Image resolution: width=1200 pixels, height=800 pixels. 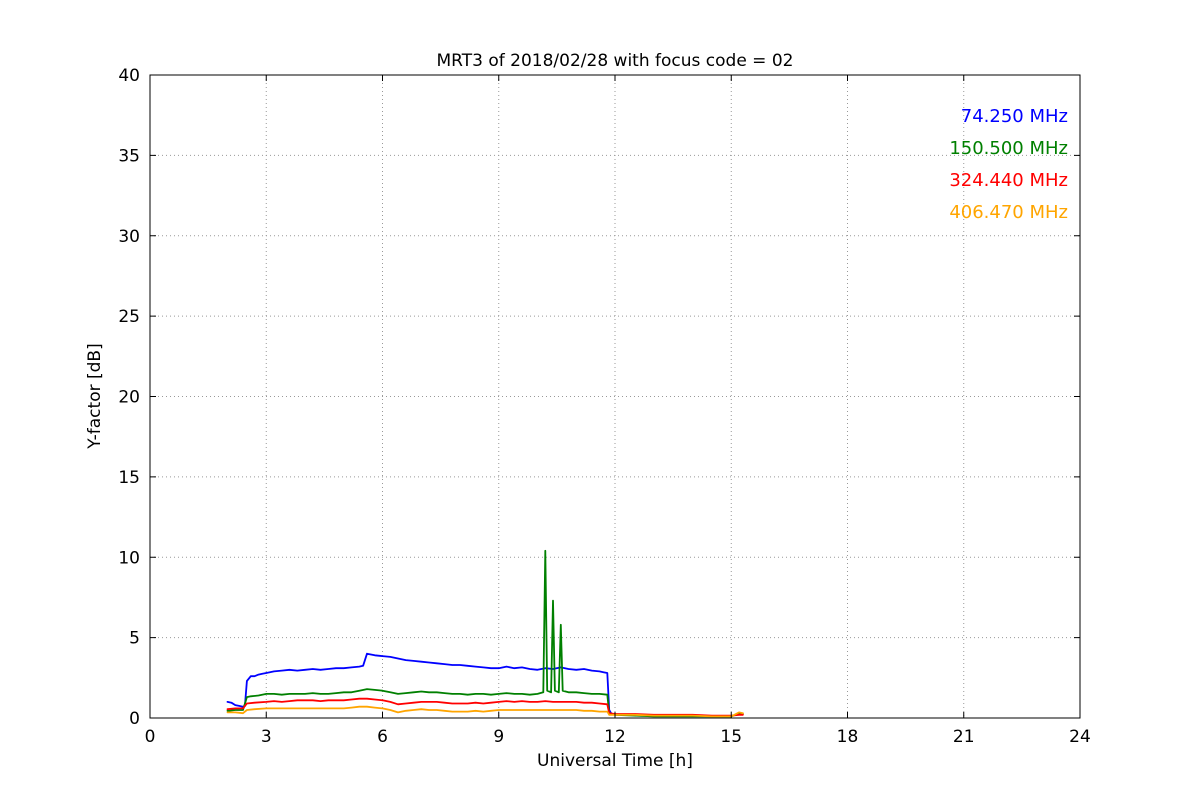 I want to click on x-tick-label: 12, so click(x=615, y=737).